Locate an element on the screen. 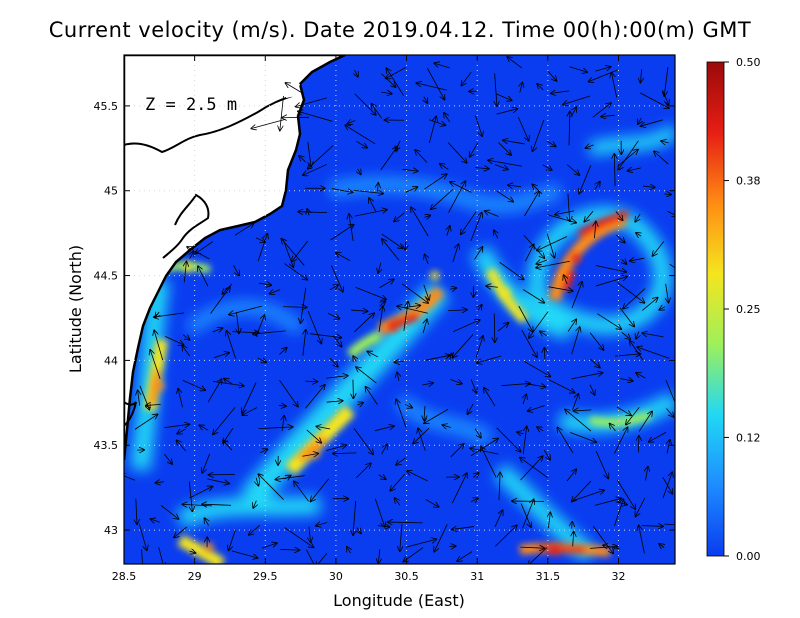 This screenshot has height=618, width=800. coastal-current-glow is located at coordinates (150, 375).